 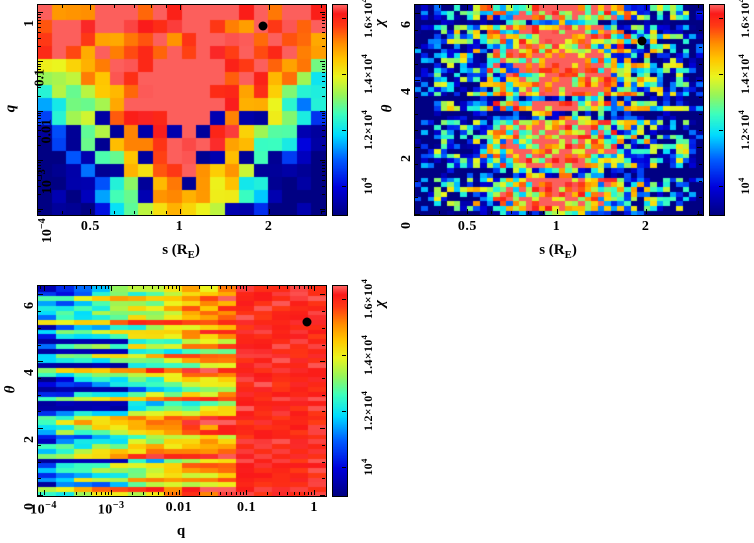 What do you see at coordinates (91, 7) in the screenshot?
I see `panel-q-vs-s-x-major-tick` at bounding box center [91, 7].